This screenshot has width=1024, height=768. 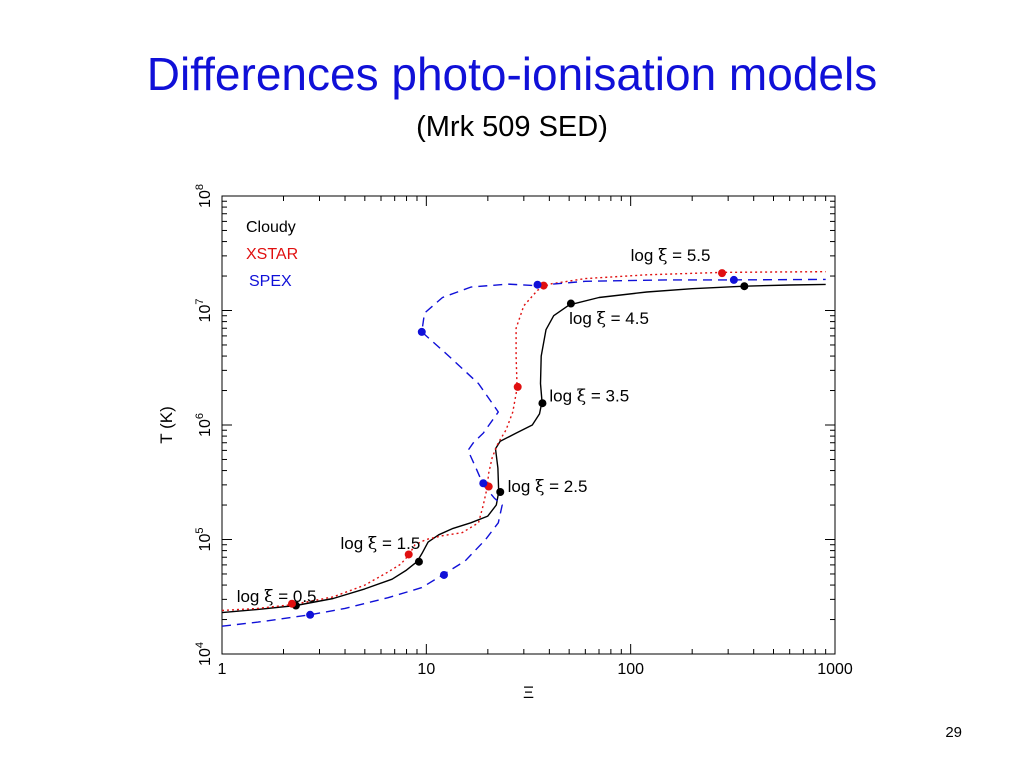 I want to click on legend: Cloudy XSTAR SPEX, so click(x=272, y=254).